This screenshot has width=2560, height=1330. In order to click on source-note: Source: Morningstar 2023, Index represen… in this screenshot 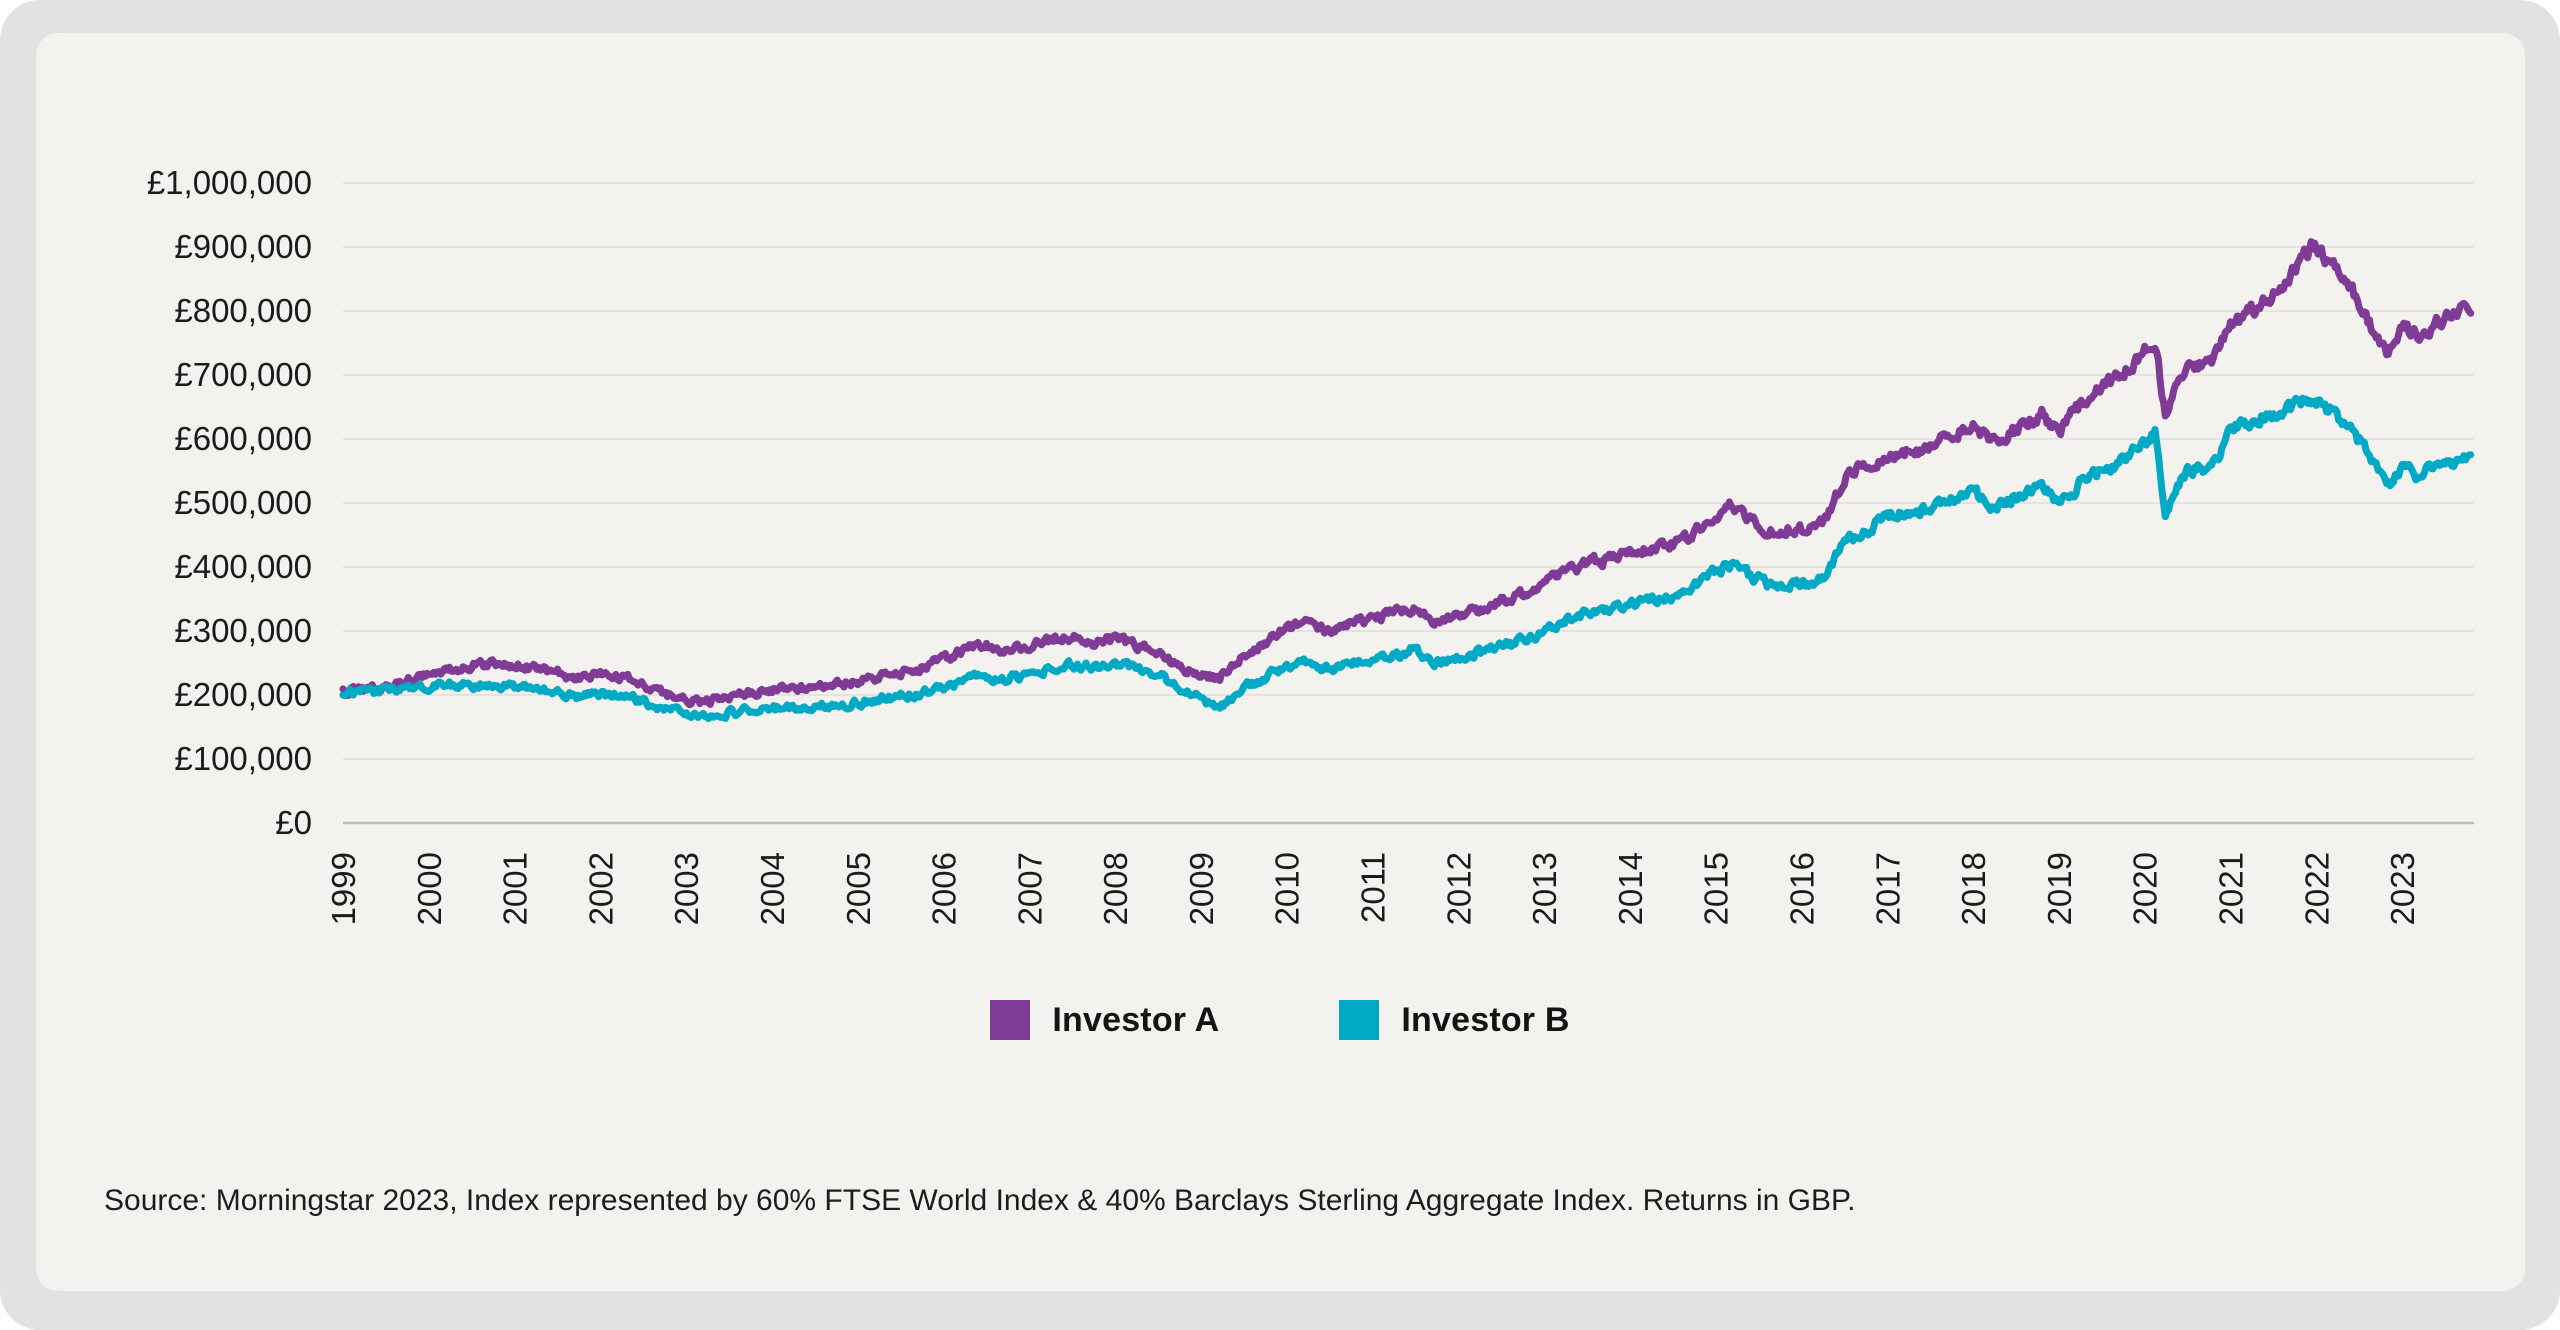, I will do `click(980, 1200)`.